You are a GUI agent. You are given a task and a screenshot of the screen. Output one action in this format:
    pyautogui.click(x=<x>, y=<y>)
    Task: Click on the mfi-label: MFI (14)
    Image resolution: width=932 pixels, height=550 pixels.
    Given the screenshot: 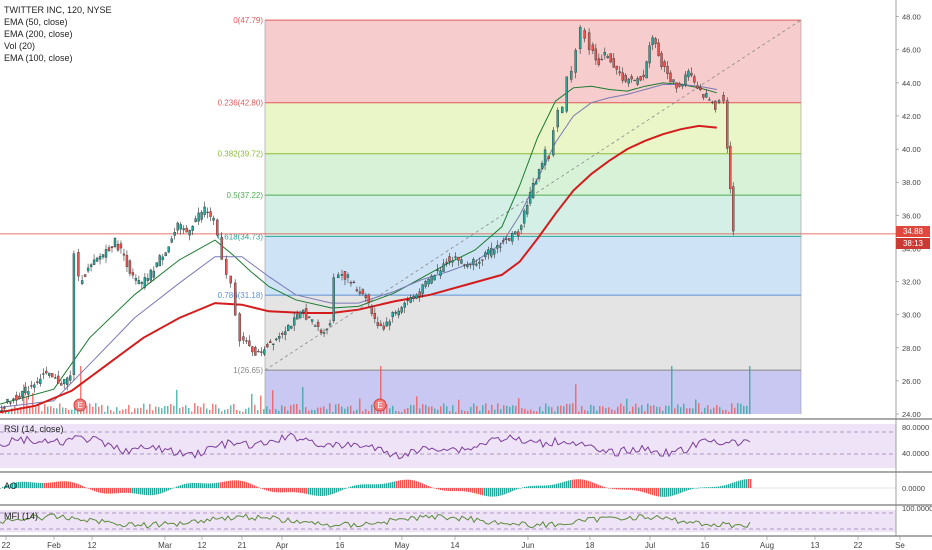 What is the action you would take?
    pyautogui.click(x=21, y=516)
    